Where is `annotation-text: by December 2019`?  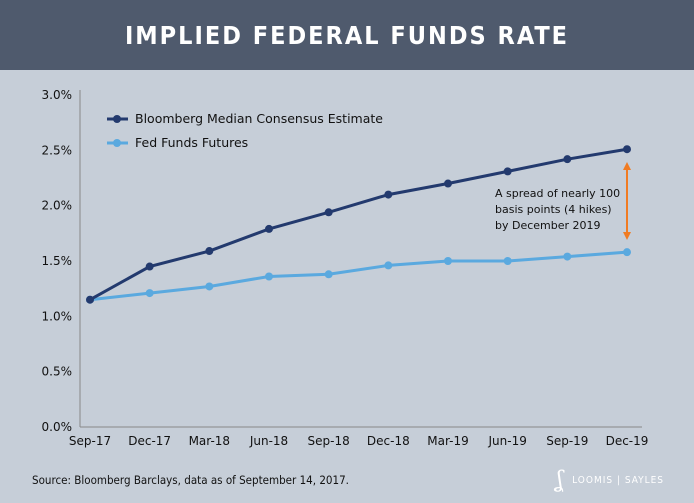
annotation-text: by December 2019 is located at coordinates (548, 225).